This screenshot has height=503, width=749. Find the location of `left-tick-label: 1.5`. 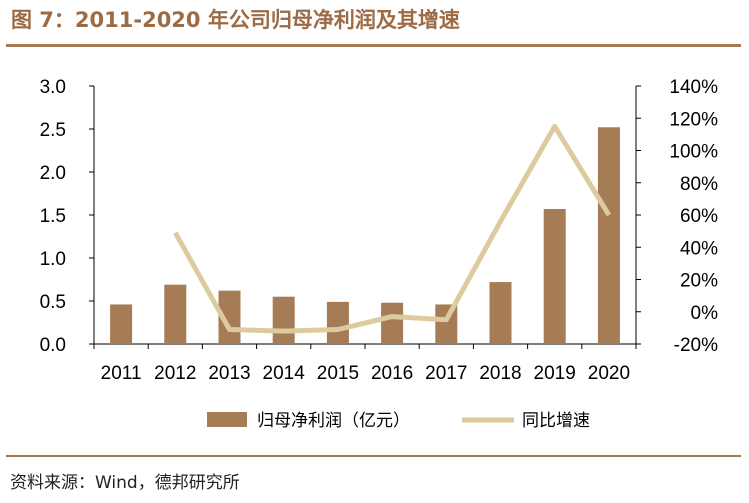

left-tick-label: 1.5 is located at coordinates (53, 216).